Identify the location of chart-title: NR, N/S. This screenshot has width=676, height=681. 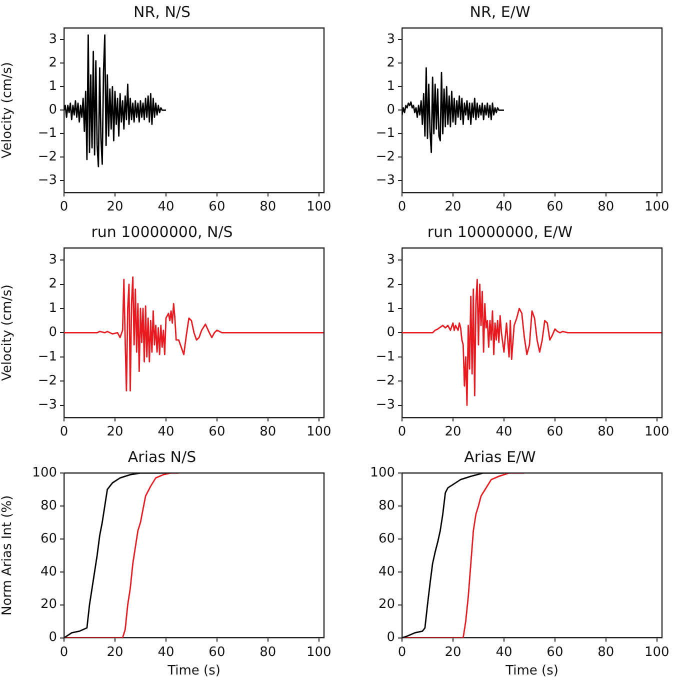
(162, 11).